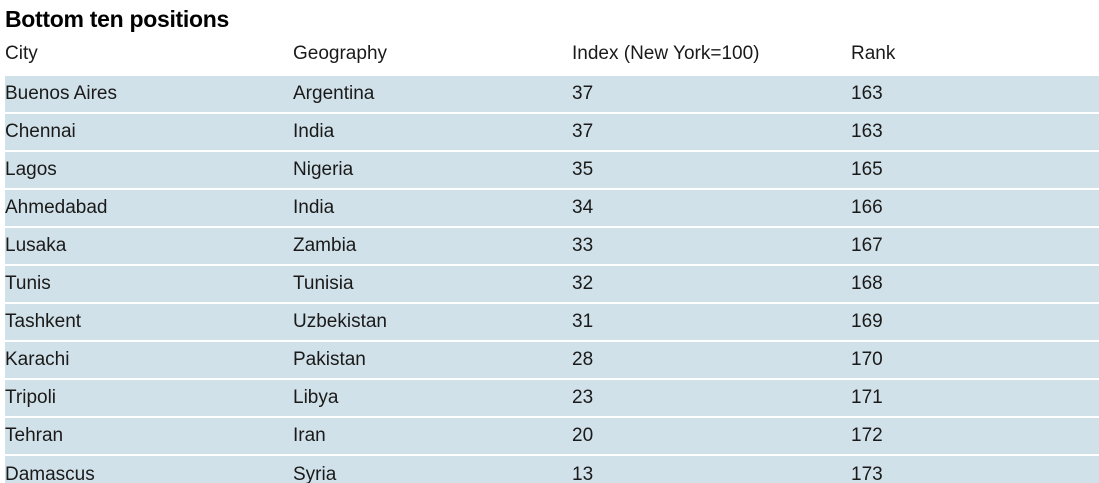 This screenshot has height=483, width=1099. I want to click on cell-geography: Syria, so click(315, 473).